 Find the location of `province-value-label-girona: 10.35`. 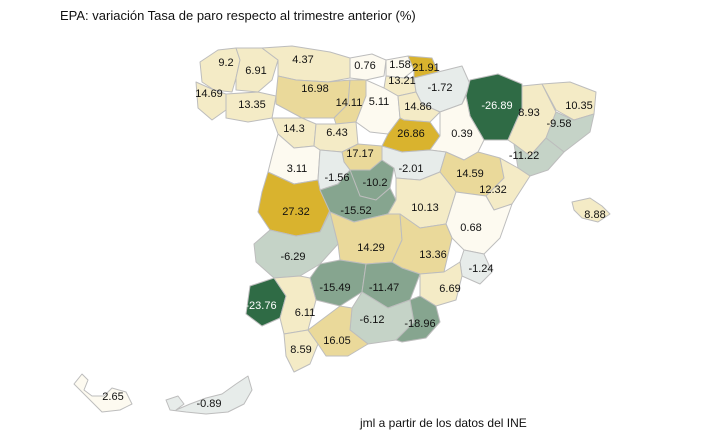

province-value-label-girona: 10.35 is located at coordinates (579, 106).